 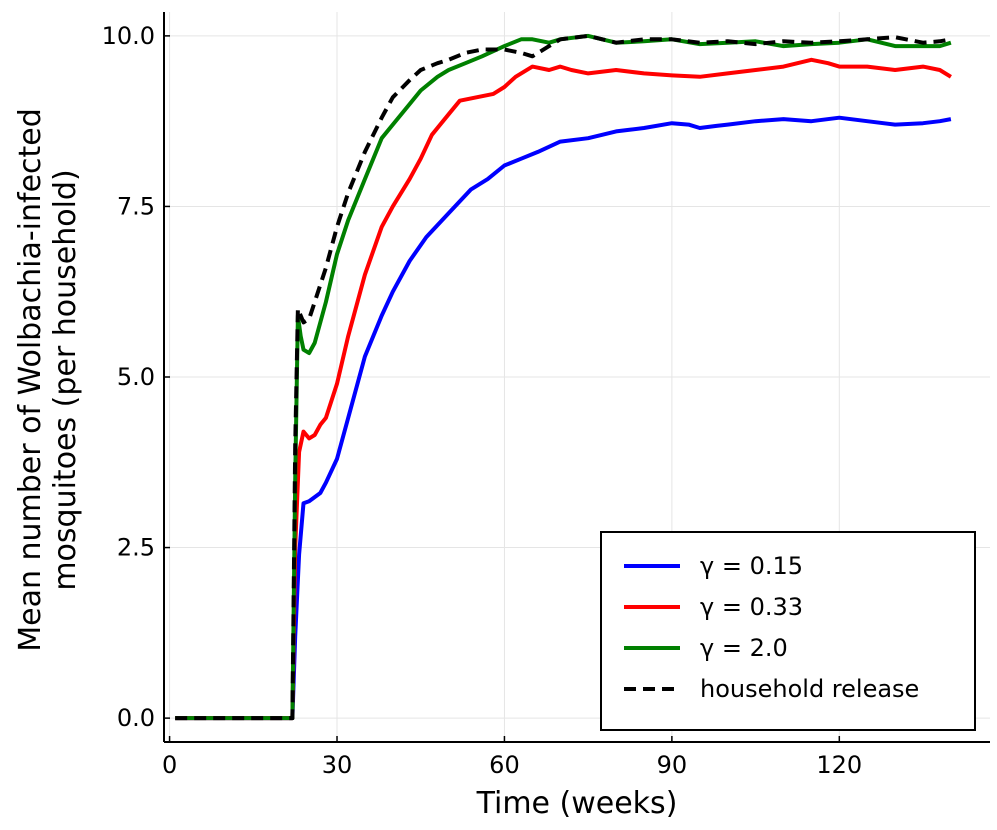 I want to click on x-tick-label: 60, so click(x=504, y=765).